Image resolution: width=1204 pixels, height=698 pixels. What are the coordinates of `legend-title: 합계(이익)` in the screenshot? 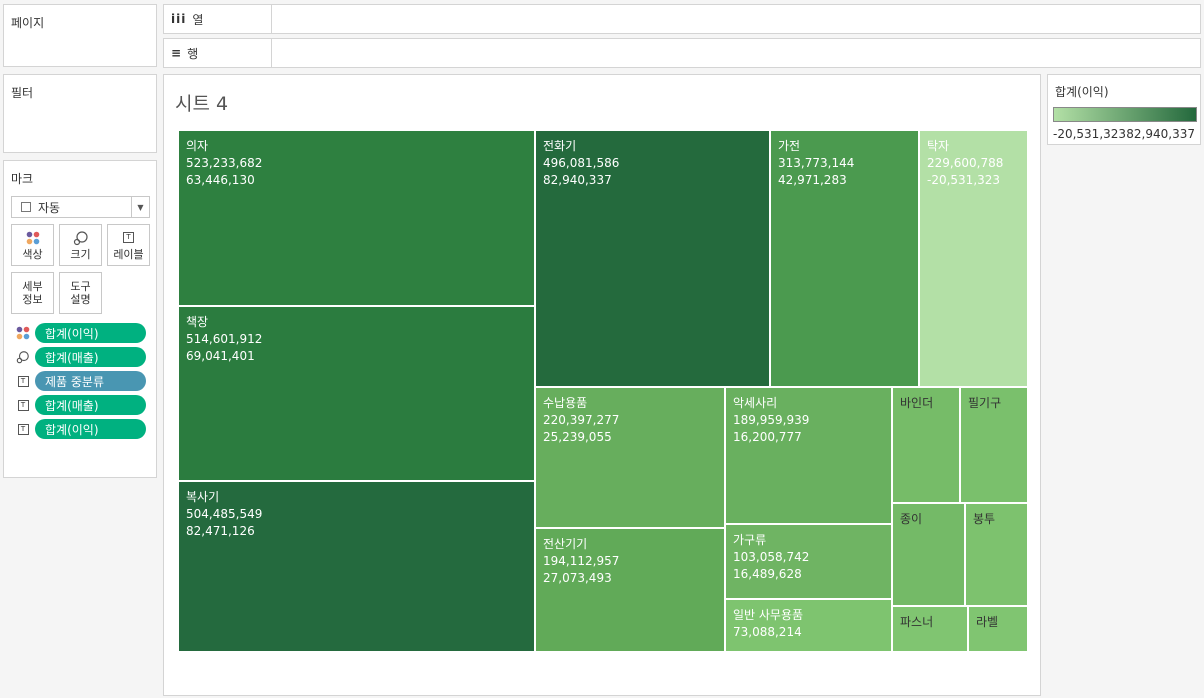 It's located at (1082, 92).